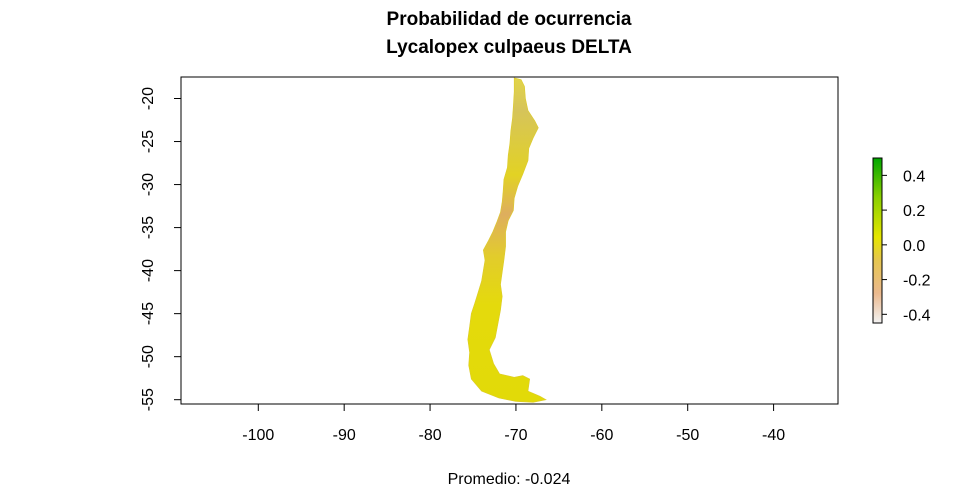 The image size is (968, 500). Describe the element at coordinates (515, 435) in the screenshot. I see `x-tick-label: -70` at that location.